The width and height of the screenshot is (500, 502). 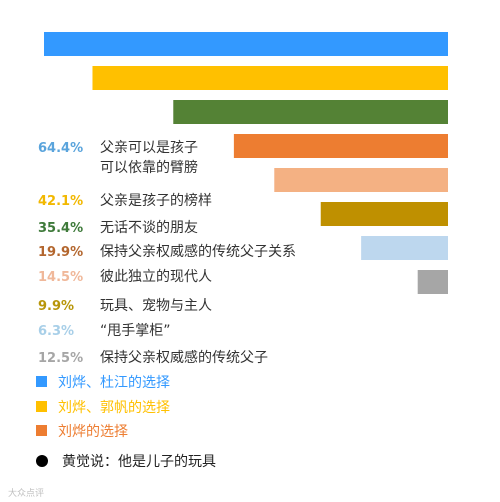 What do you see at coordinates (156, 277) in the screenshot?
I see `category-label-7: 彼此独立的现代人` at bounding box center [156, 277].